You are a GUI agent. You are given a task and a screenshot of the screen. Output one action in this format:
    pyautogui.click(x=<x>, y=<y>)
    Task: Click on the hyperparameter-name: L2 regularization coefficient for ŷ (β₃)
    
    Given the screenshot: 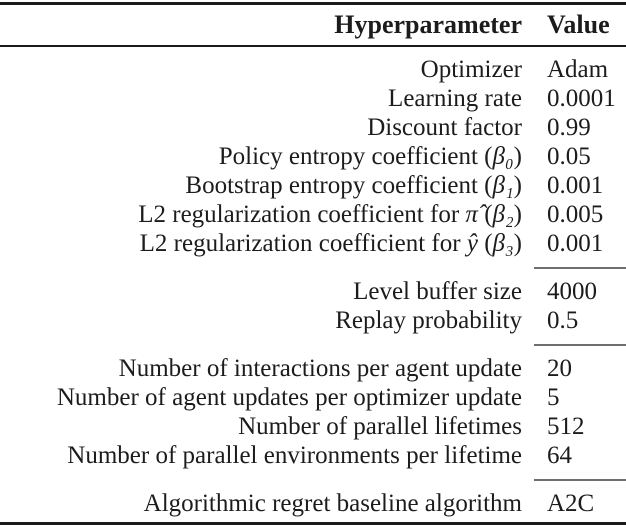 What is the action you would take?
    pyautogui.click(x=330, y=243)
    